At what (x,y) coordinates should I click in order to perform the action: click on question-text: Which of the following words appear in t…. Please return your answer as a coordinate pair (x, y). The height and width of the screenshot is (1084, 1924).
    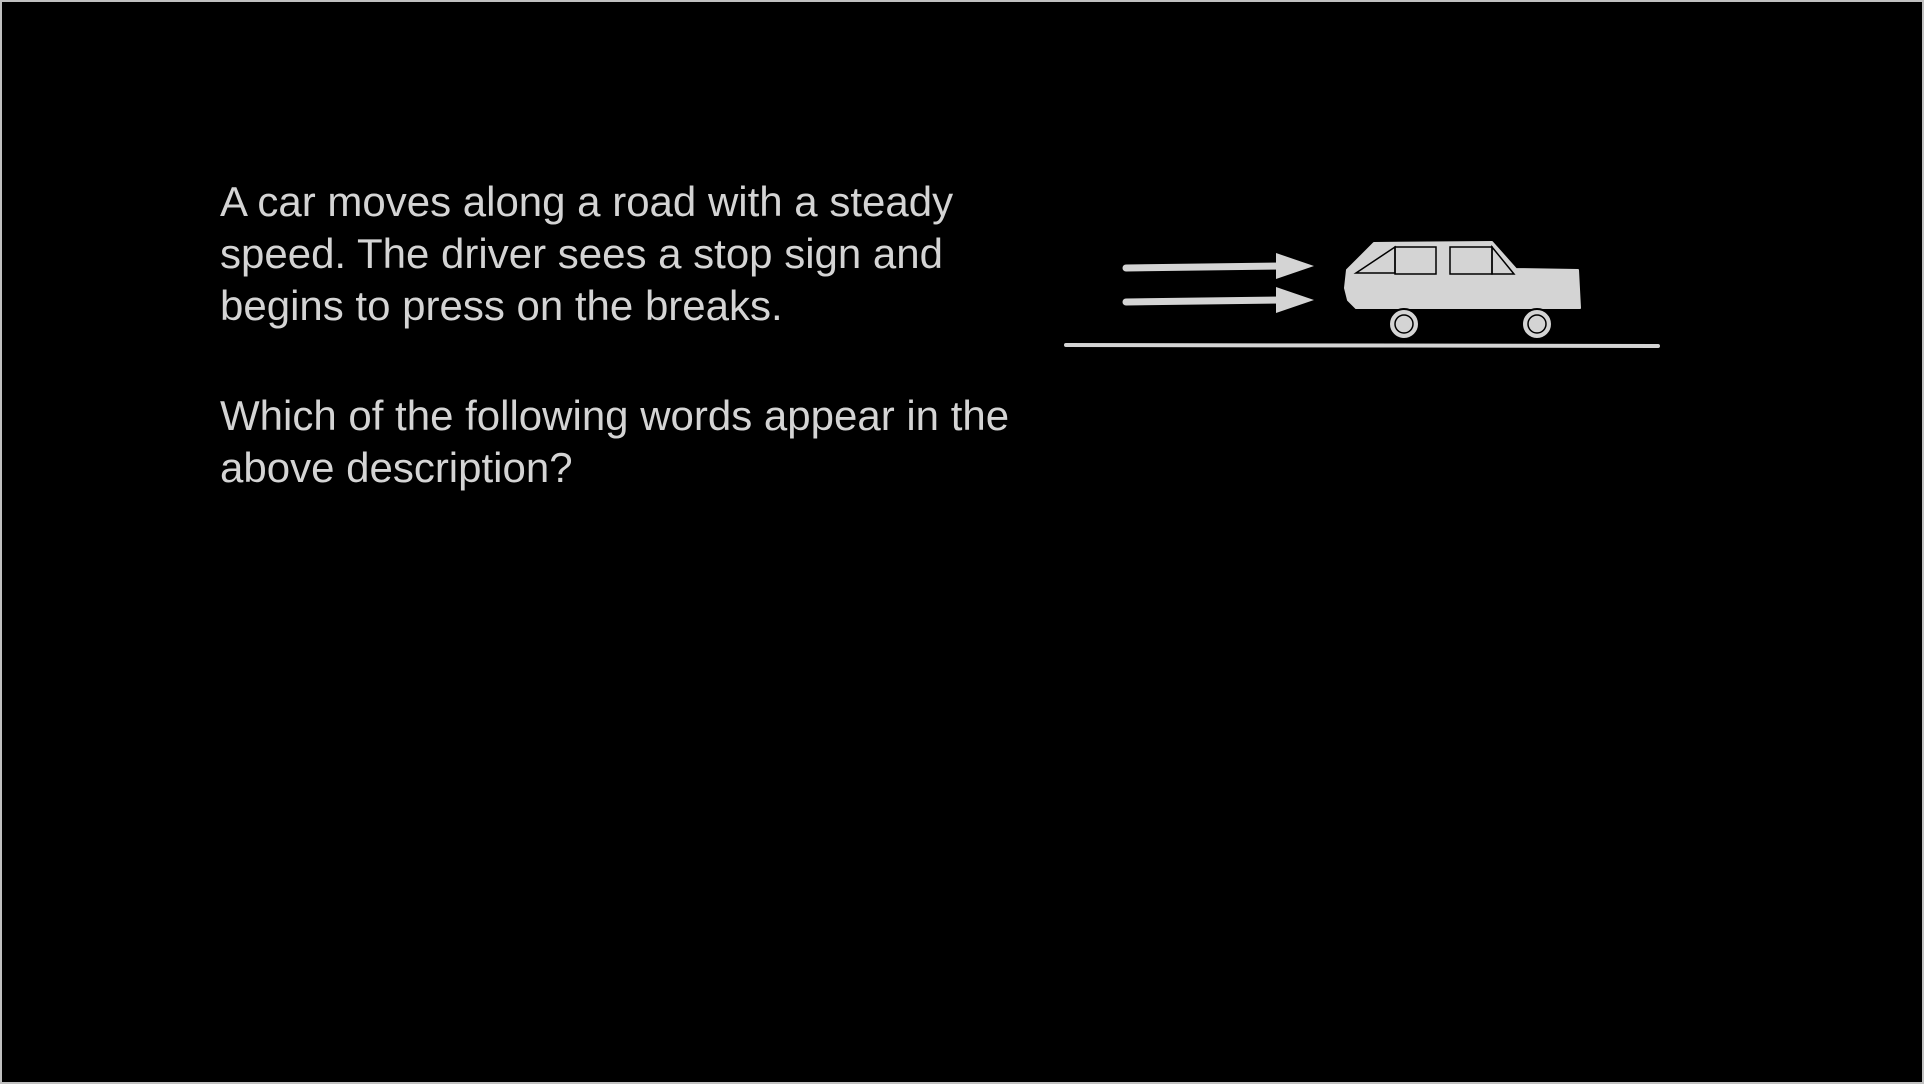
    Looking at the image, I should click on (615, 441).